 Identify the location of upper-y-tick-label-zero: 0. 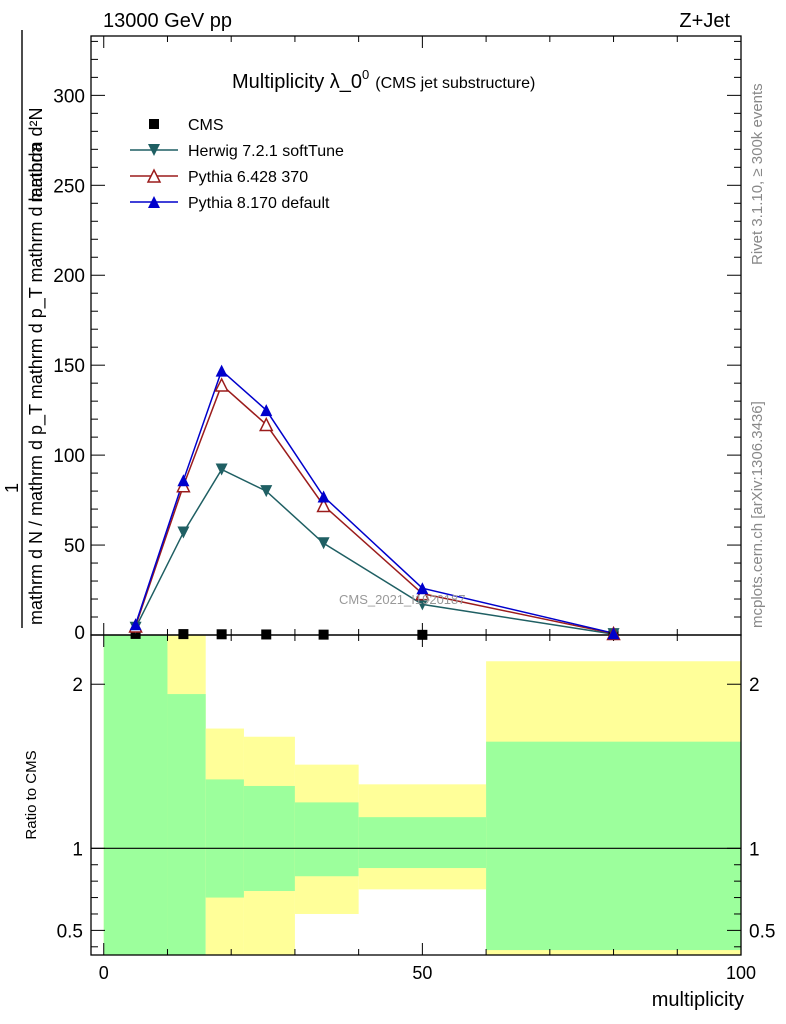
(79, 633).